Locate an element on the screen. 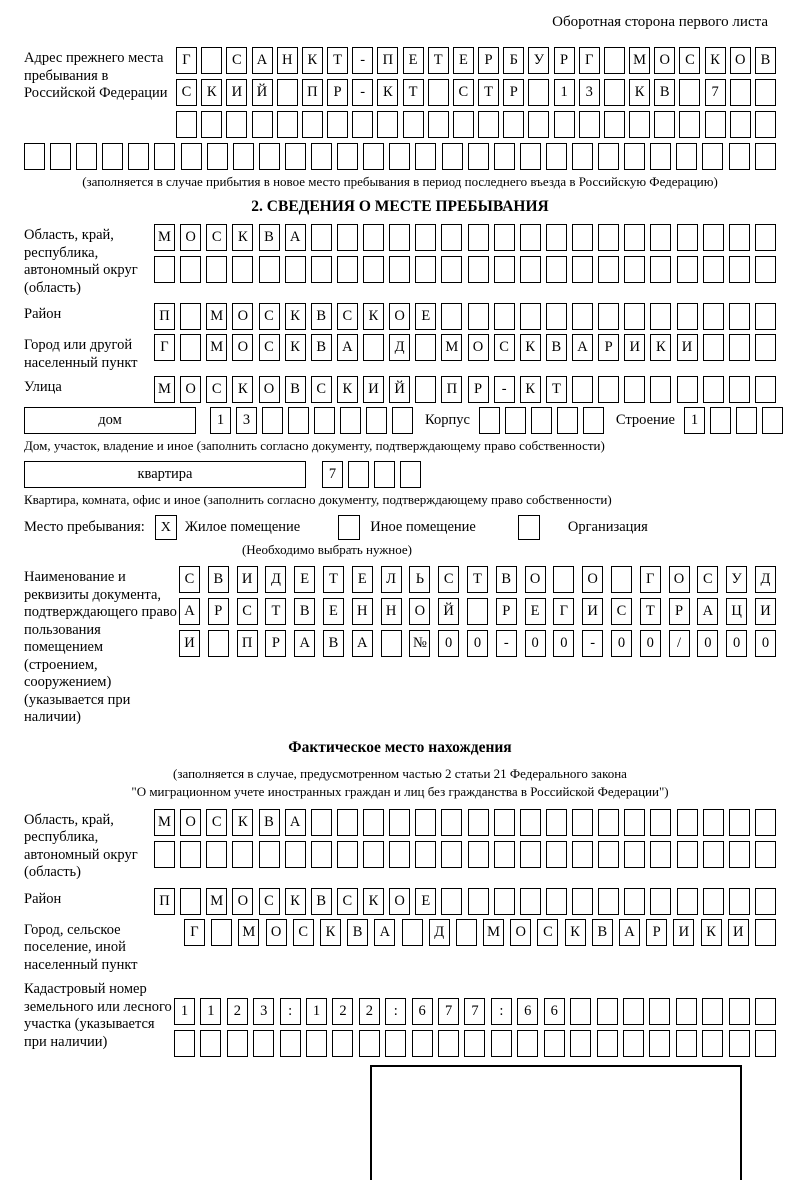  char-box: 2 is located at coordinates (369, 1011).